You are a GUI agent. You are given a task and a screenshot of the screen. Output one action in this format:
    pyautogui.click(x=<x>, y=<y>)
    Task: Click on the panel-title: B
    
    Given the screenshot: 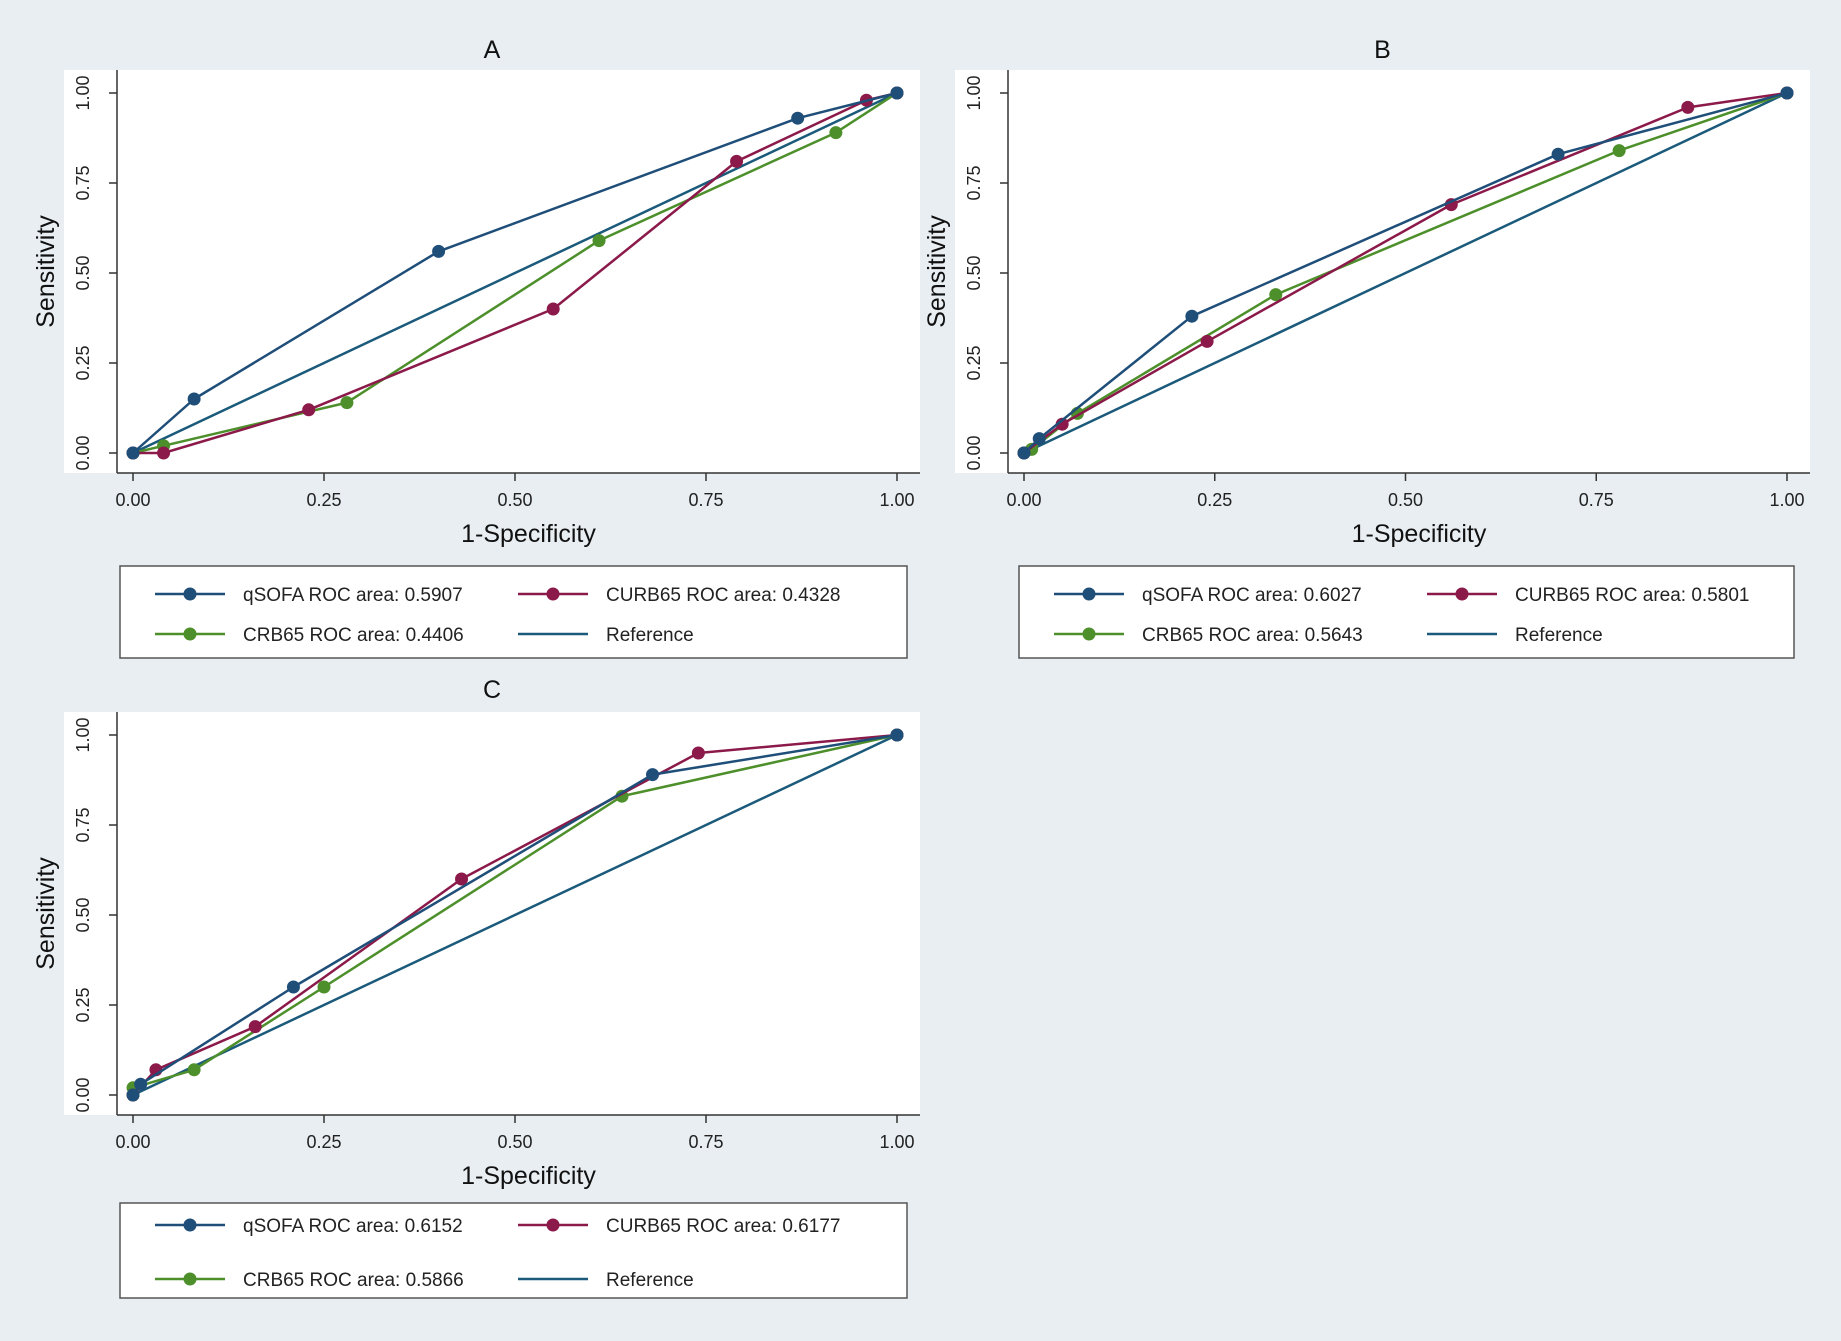 What is the action you would take?
    pyautogui.click(x=1382, y=50)
    